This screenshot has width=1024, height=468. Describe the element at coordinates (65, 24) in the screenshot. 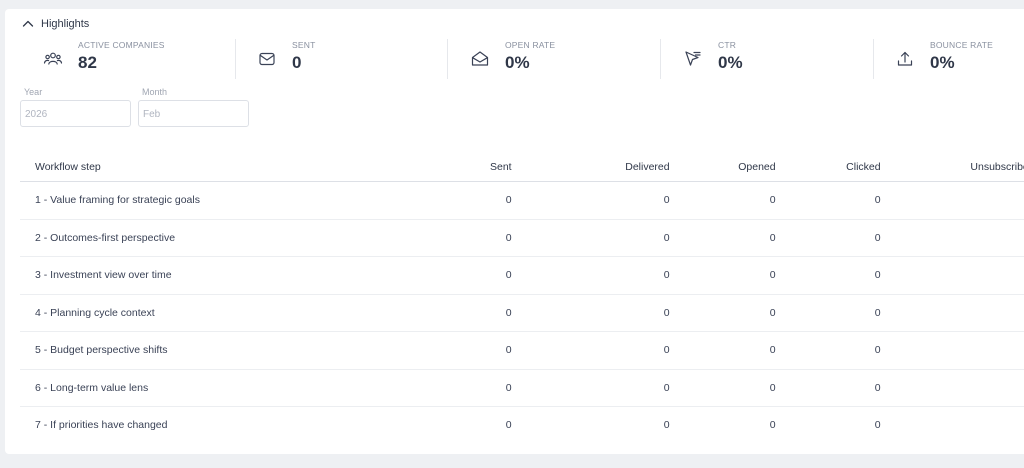

I see `highlights-title: Highlights` at that location.